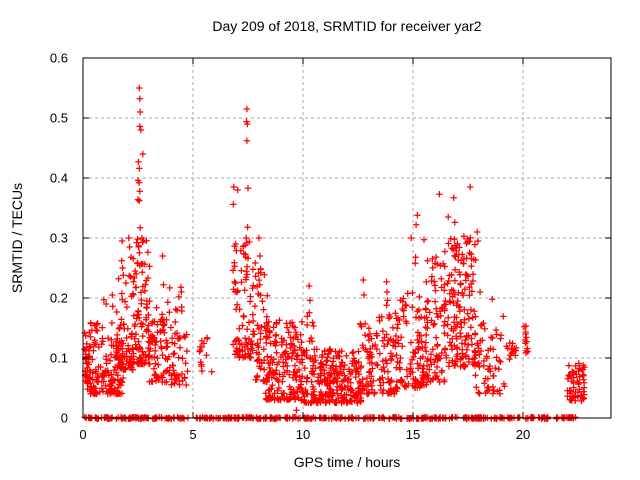 The width and height of the screenshot is (640, 480). I want to click on y-tick-label: 0.5, so click(59, 118).